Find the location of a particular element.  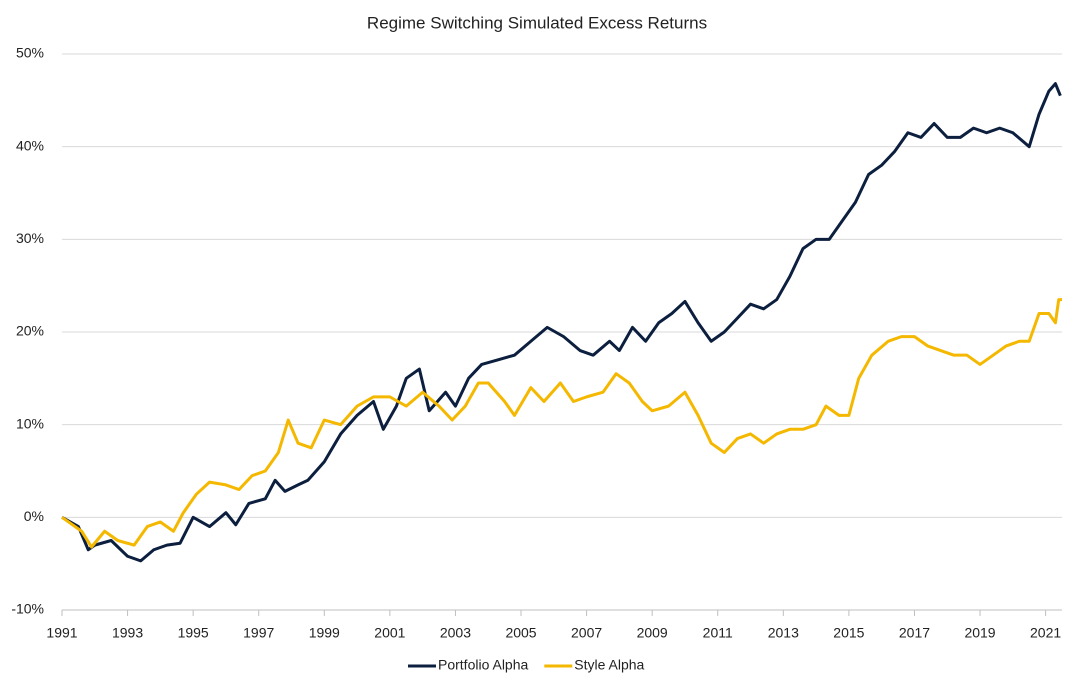

x-tick-label: 2017 is located at coordinates (914, 633).